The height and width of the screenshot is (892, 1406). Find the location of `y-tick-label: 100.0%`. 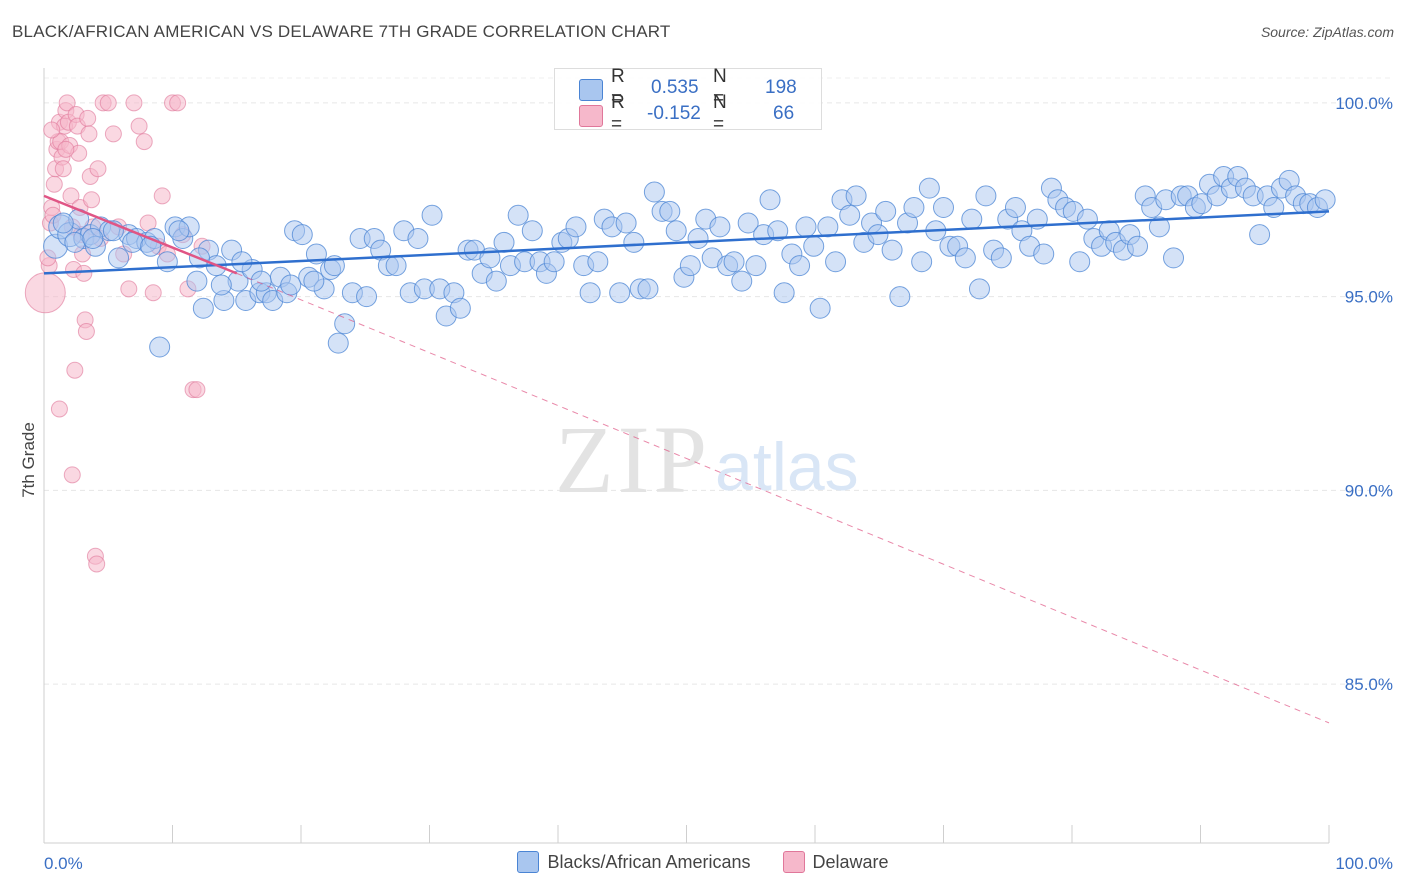

y-tick-label: 100.0% is located at coordinates (1364, 103).